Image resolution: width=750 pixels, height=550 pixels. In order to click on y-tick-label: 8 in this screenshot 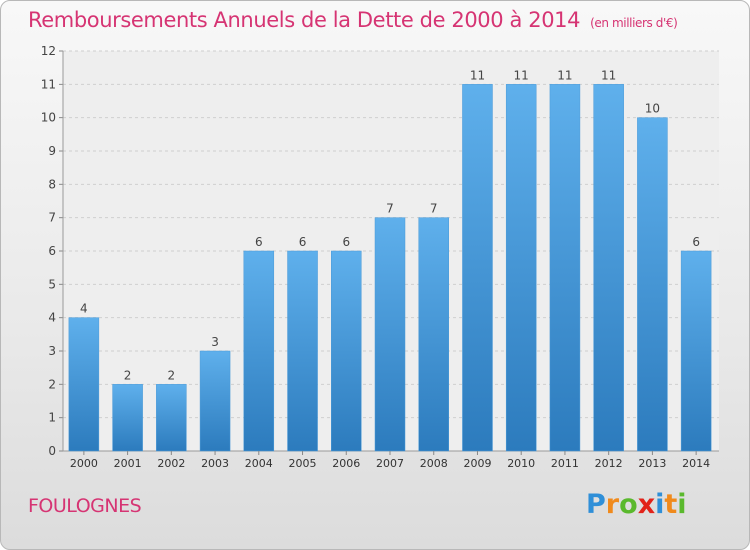, I will do `click(52, 184)`.